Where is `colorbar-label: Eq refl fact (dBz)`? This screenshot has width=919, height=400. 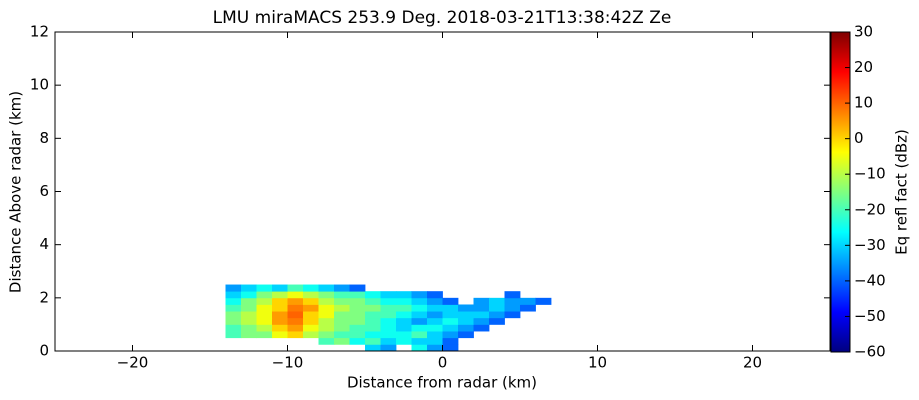
colorbar-label: Eq refl fact (dBz) is located at coordinates (902, 192).